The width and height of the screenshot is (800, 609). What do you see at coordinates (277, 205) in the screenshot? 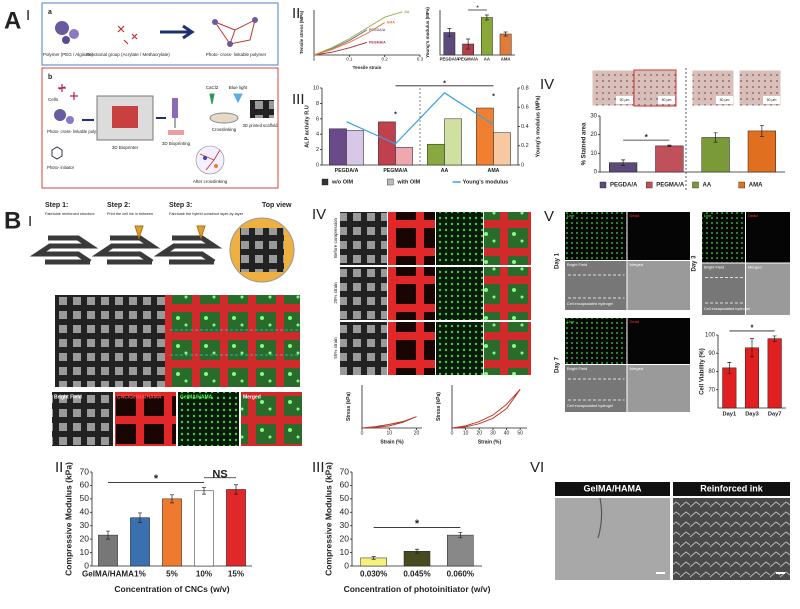
I see `step-title: Top view` at bounding box center [277, 205].